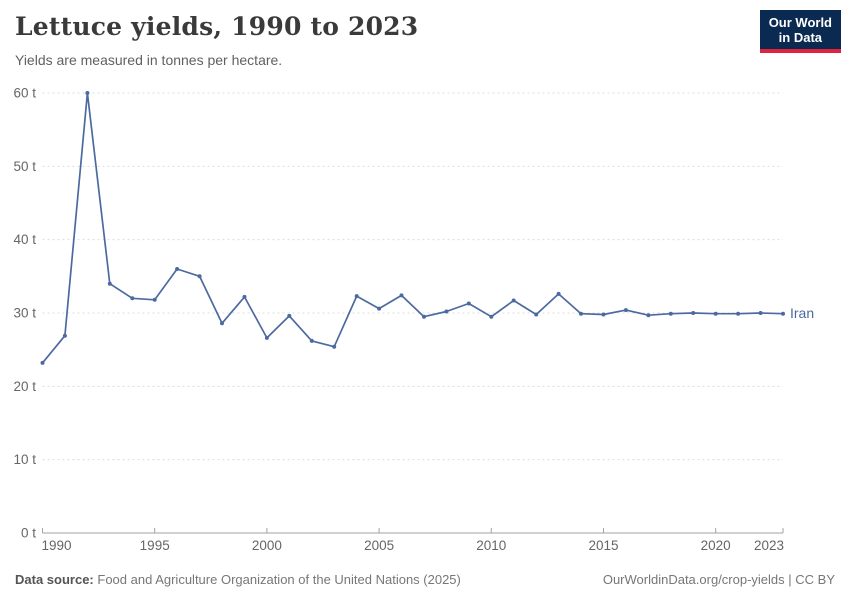  I want to click on owid-logo: Our World in Data, so click(800, 31).